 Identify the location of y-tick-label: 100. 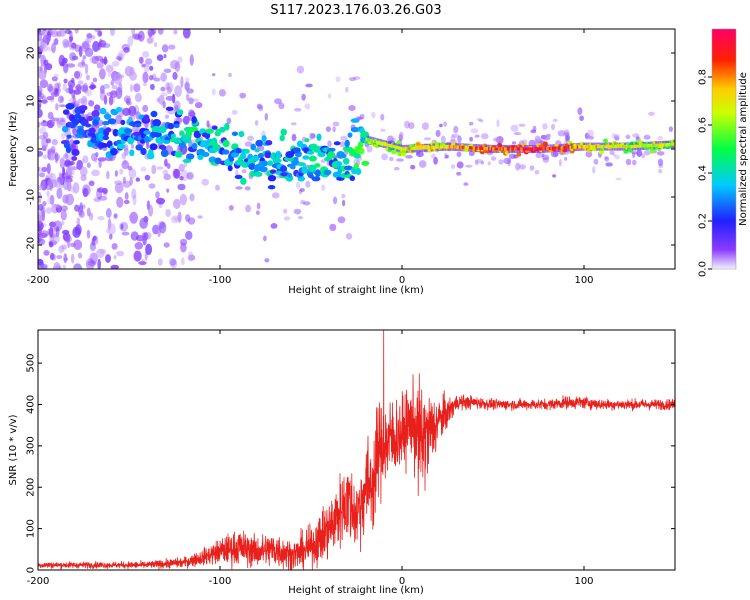
(31, 528).